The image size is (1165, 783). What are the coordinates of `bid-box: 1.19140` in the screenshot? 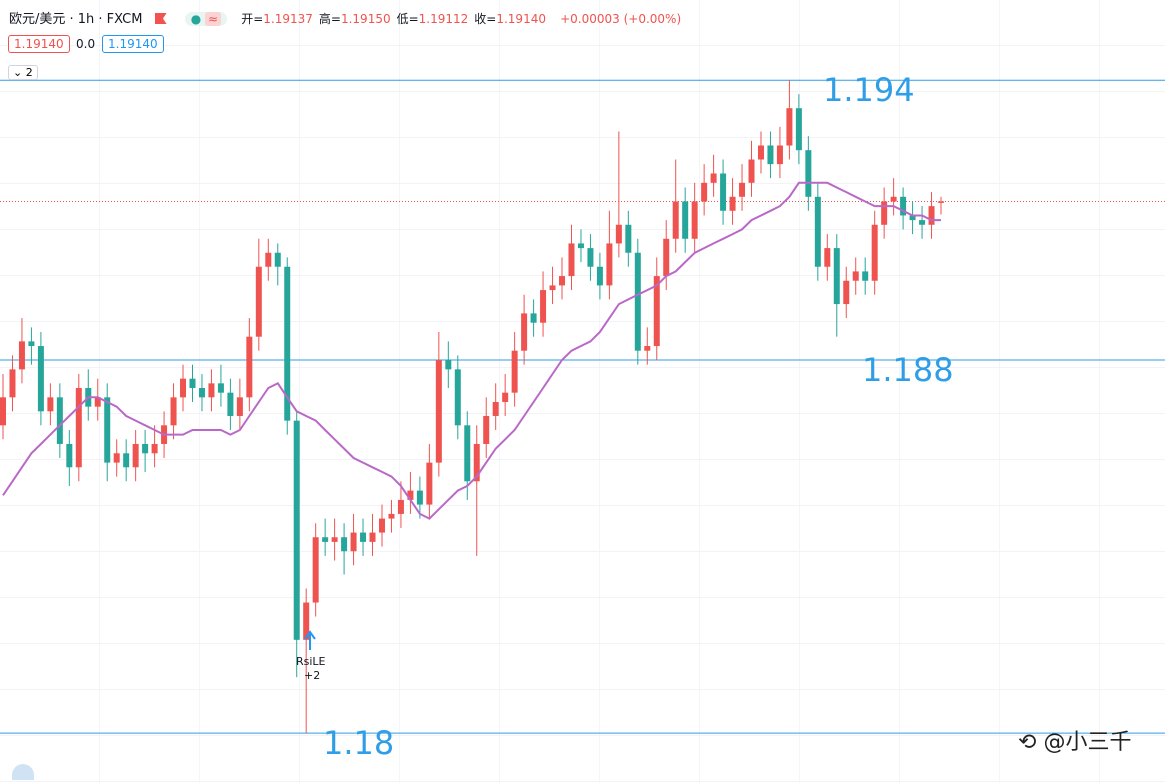 It's located at (39, 44).